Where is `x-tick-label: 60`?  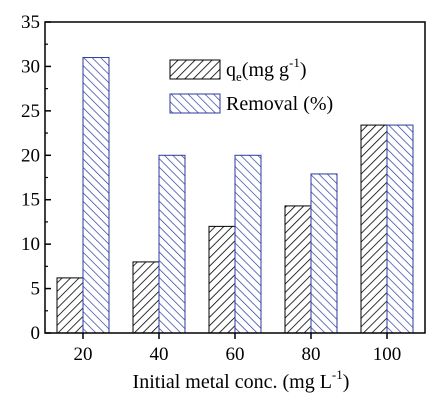 x-tick-label: 60 is located at coordinates (235, 354).